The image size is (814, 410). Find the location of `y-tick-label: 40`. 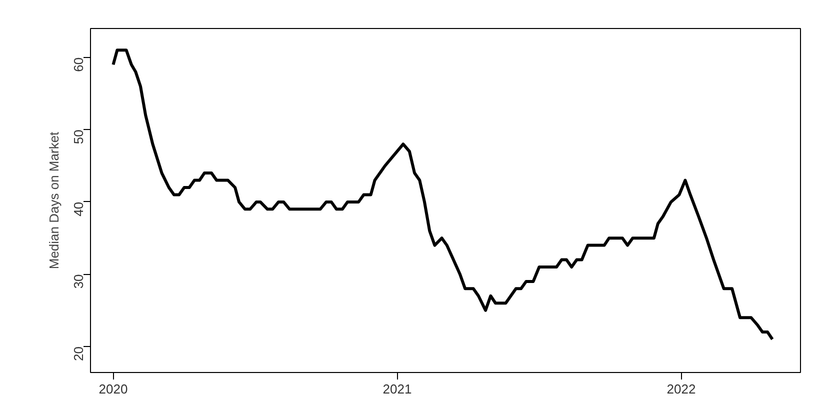

y-tick-label: 40 is located at coordinates (78, 209).